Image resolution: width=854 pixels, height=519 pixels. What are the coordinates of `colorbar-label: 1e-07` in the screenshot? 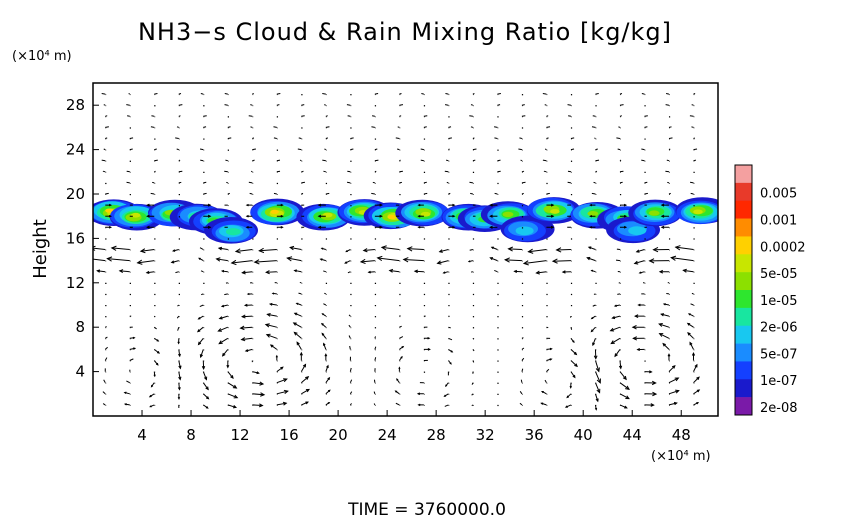 It's located at (779, 381).